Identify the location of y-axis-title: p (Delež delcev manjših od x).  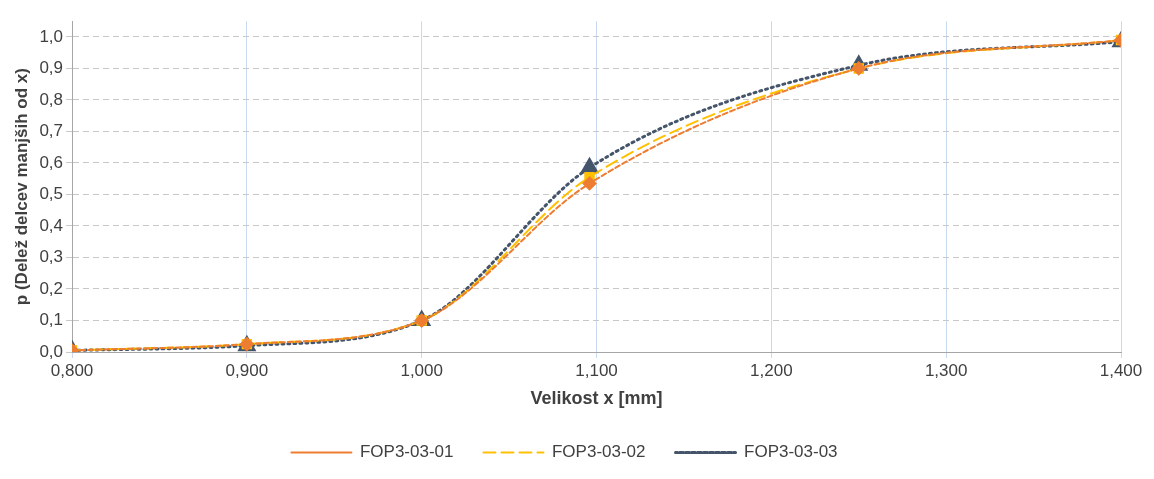
(21, 187).